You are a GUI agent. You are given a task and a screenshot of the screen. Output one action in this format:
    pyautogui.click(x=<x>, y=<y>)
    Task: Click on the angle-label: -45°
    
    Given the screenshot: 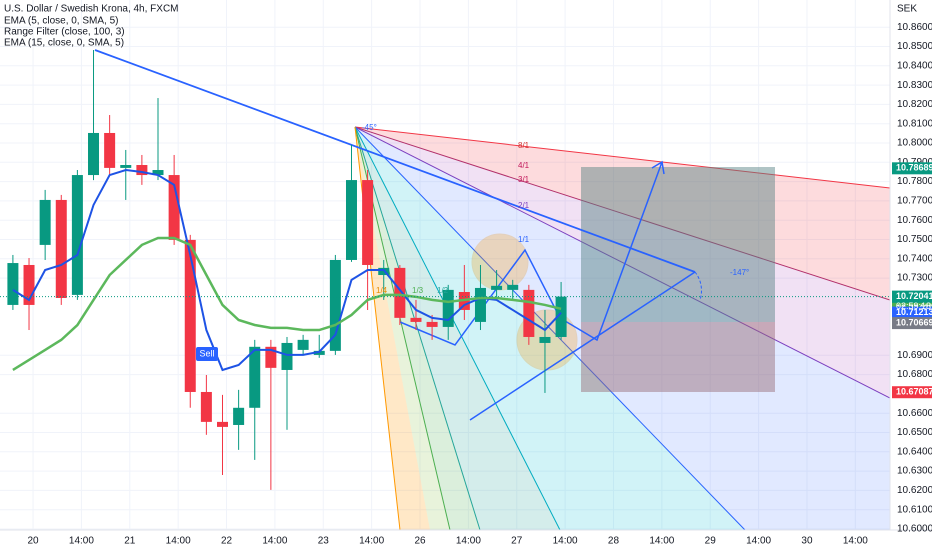 What is the action you would take?
    pyautogui.click(x=369, y=127)
    